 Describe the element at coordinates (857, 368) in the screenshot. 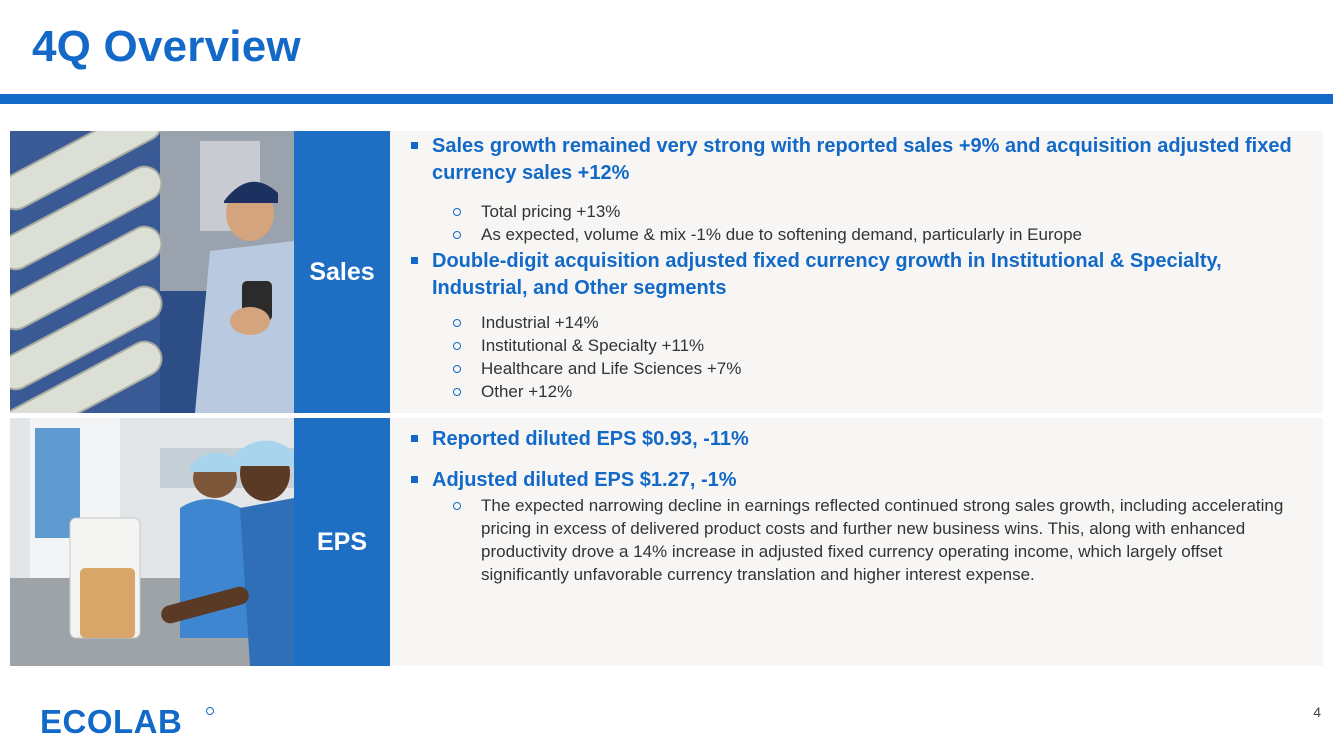

I see `sales-sub-item: Healthcare and Life Sciences +7%` at that location.